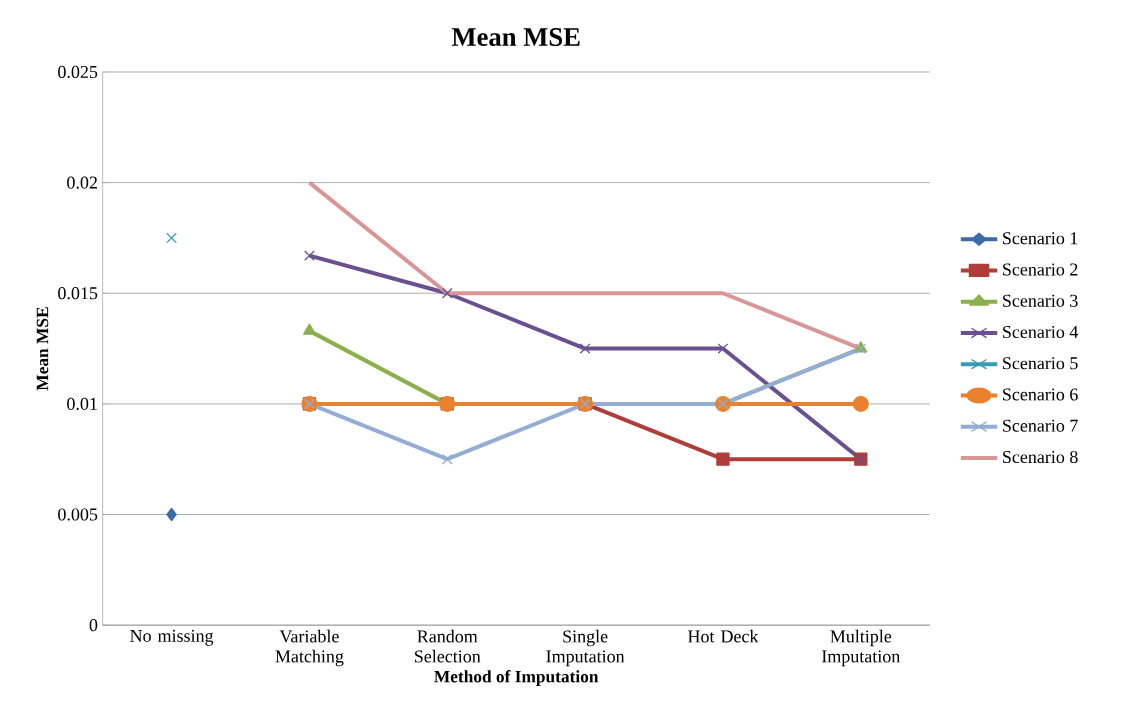  Describe the element at coordinates (1040, 300) in the screenshot. I see `legend-label: Scenario 3` at that location.